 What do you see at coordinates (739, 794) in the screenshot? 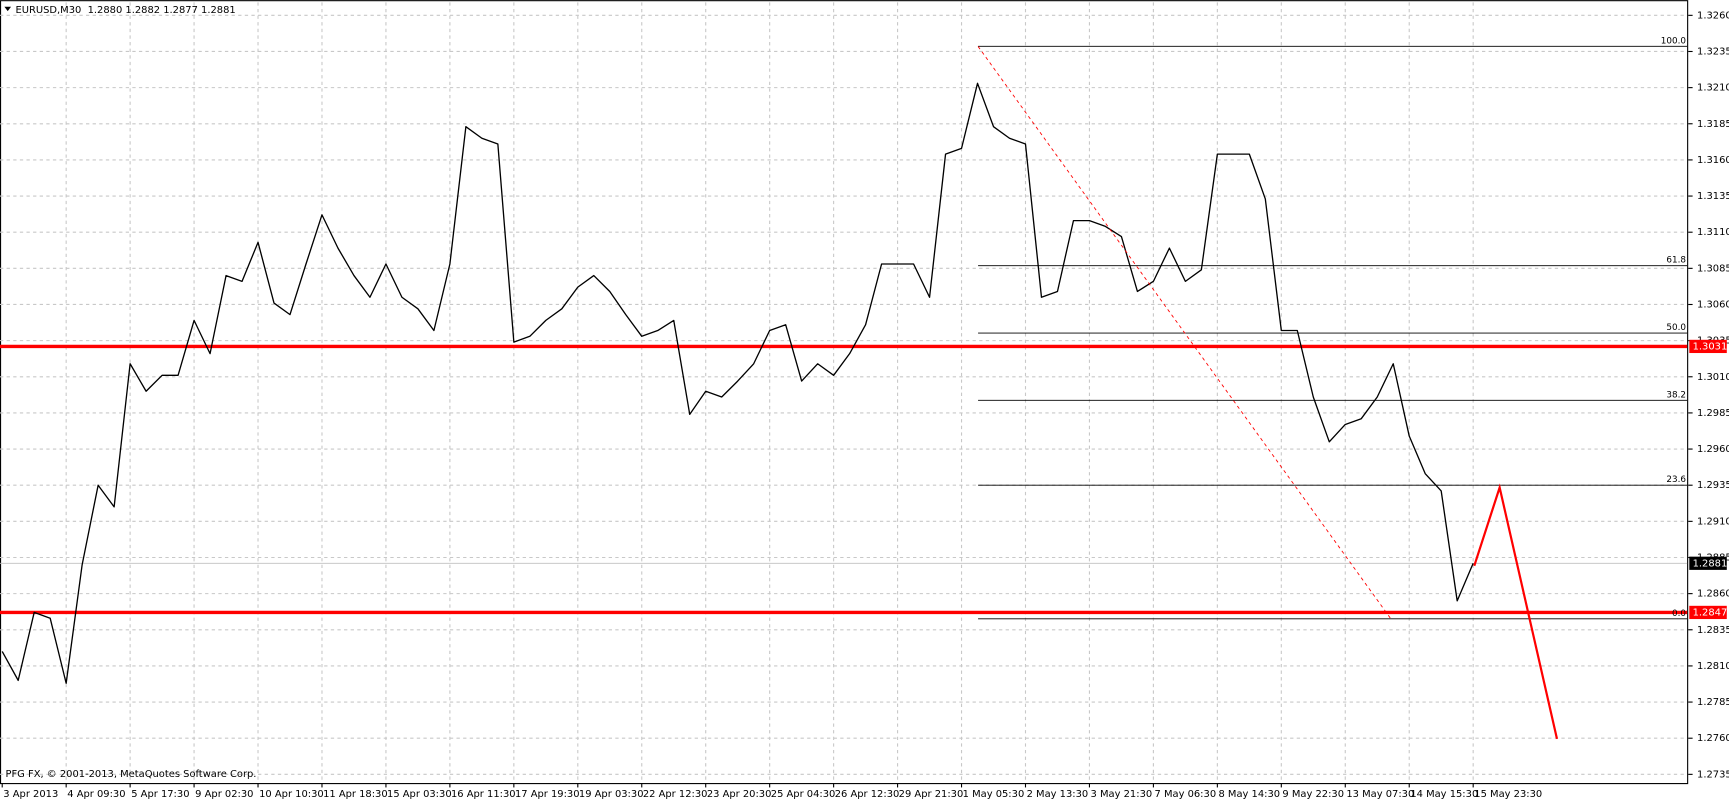
I see `x-tick-label: 23 Apr 20:30` at bounding box center [739, 794].